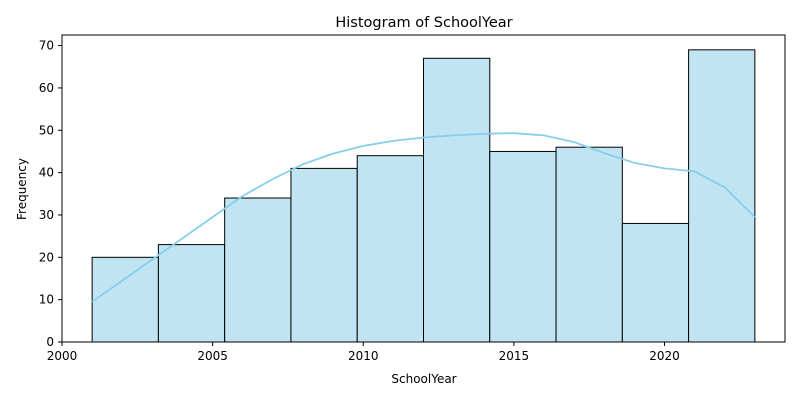 The width and height of the screenshot is (800, 400). What do you see at coordinates (46, 130) in the screenshot?
I see `y-tick-label: 50` at bounding box center [46, 130].